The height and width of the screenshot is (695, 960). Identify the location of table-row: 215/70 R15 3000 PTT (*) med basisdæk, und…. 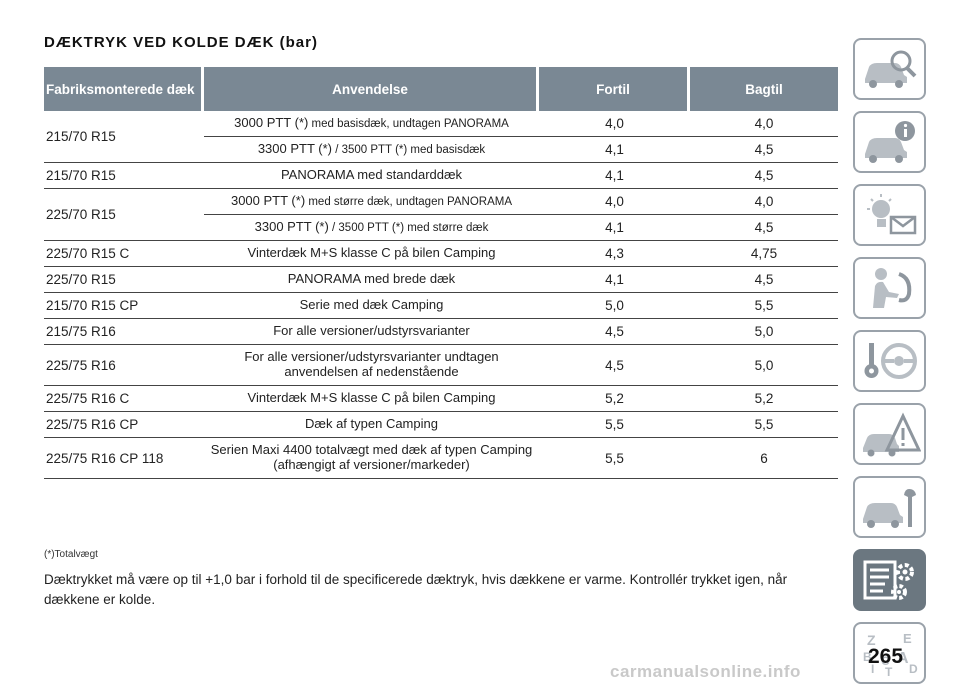
(441, 137).